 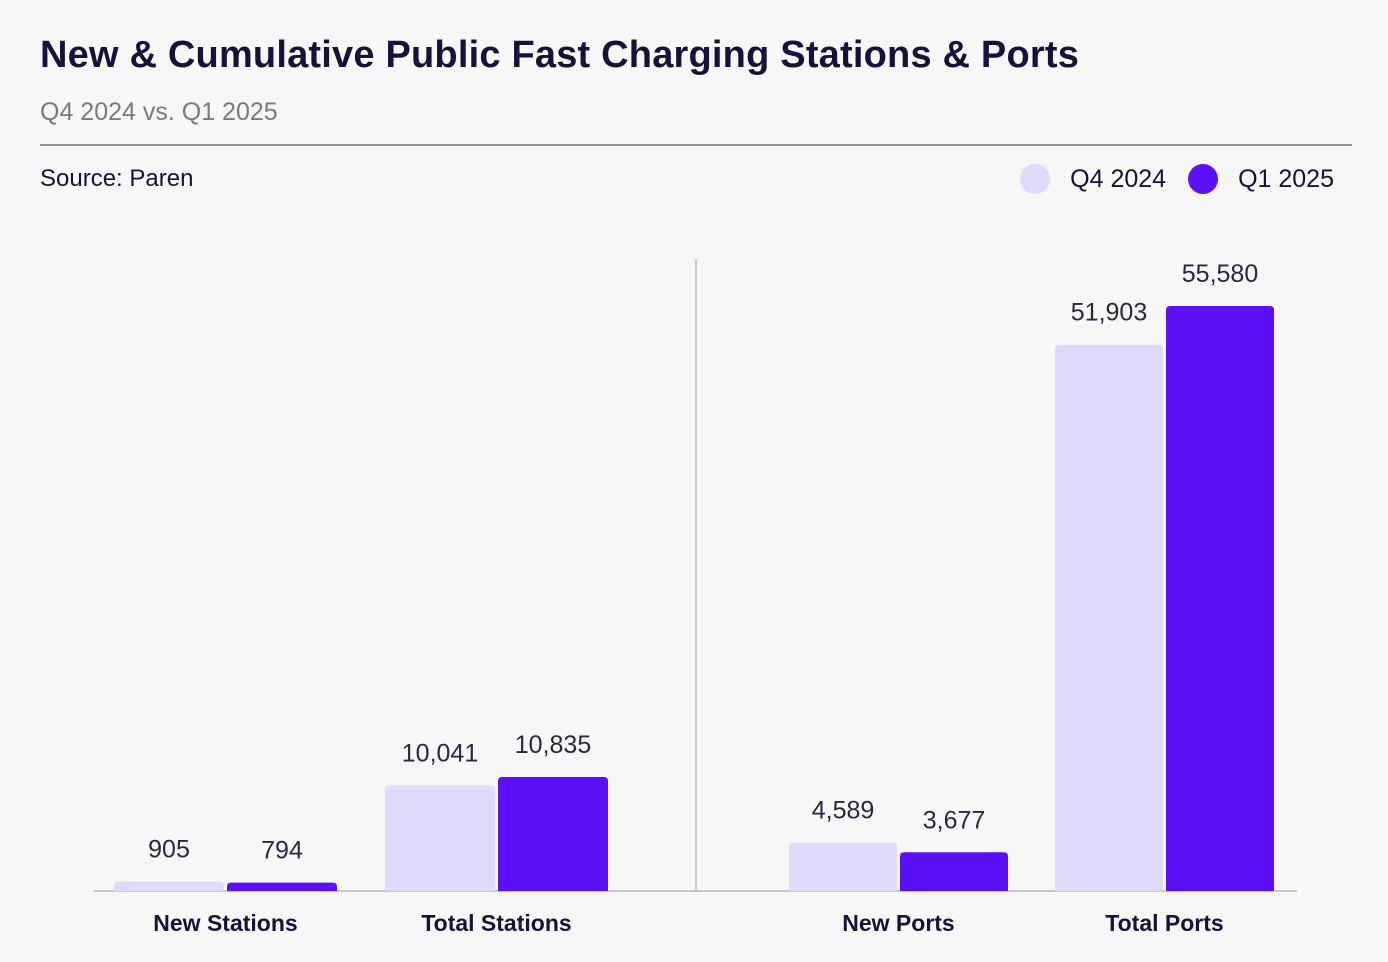 I want to click on bar-total-ports-q4-2024, so click(x=1109, y=617).